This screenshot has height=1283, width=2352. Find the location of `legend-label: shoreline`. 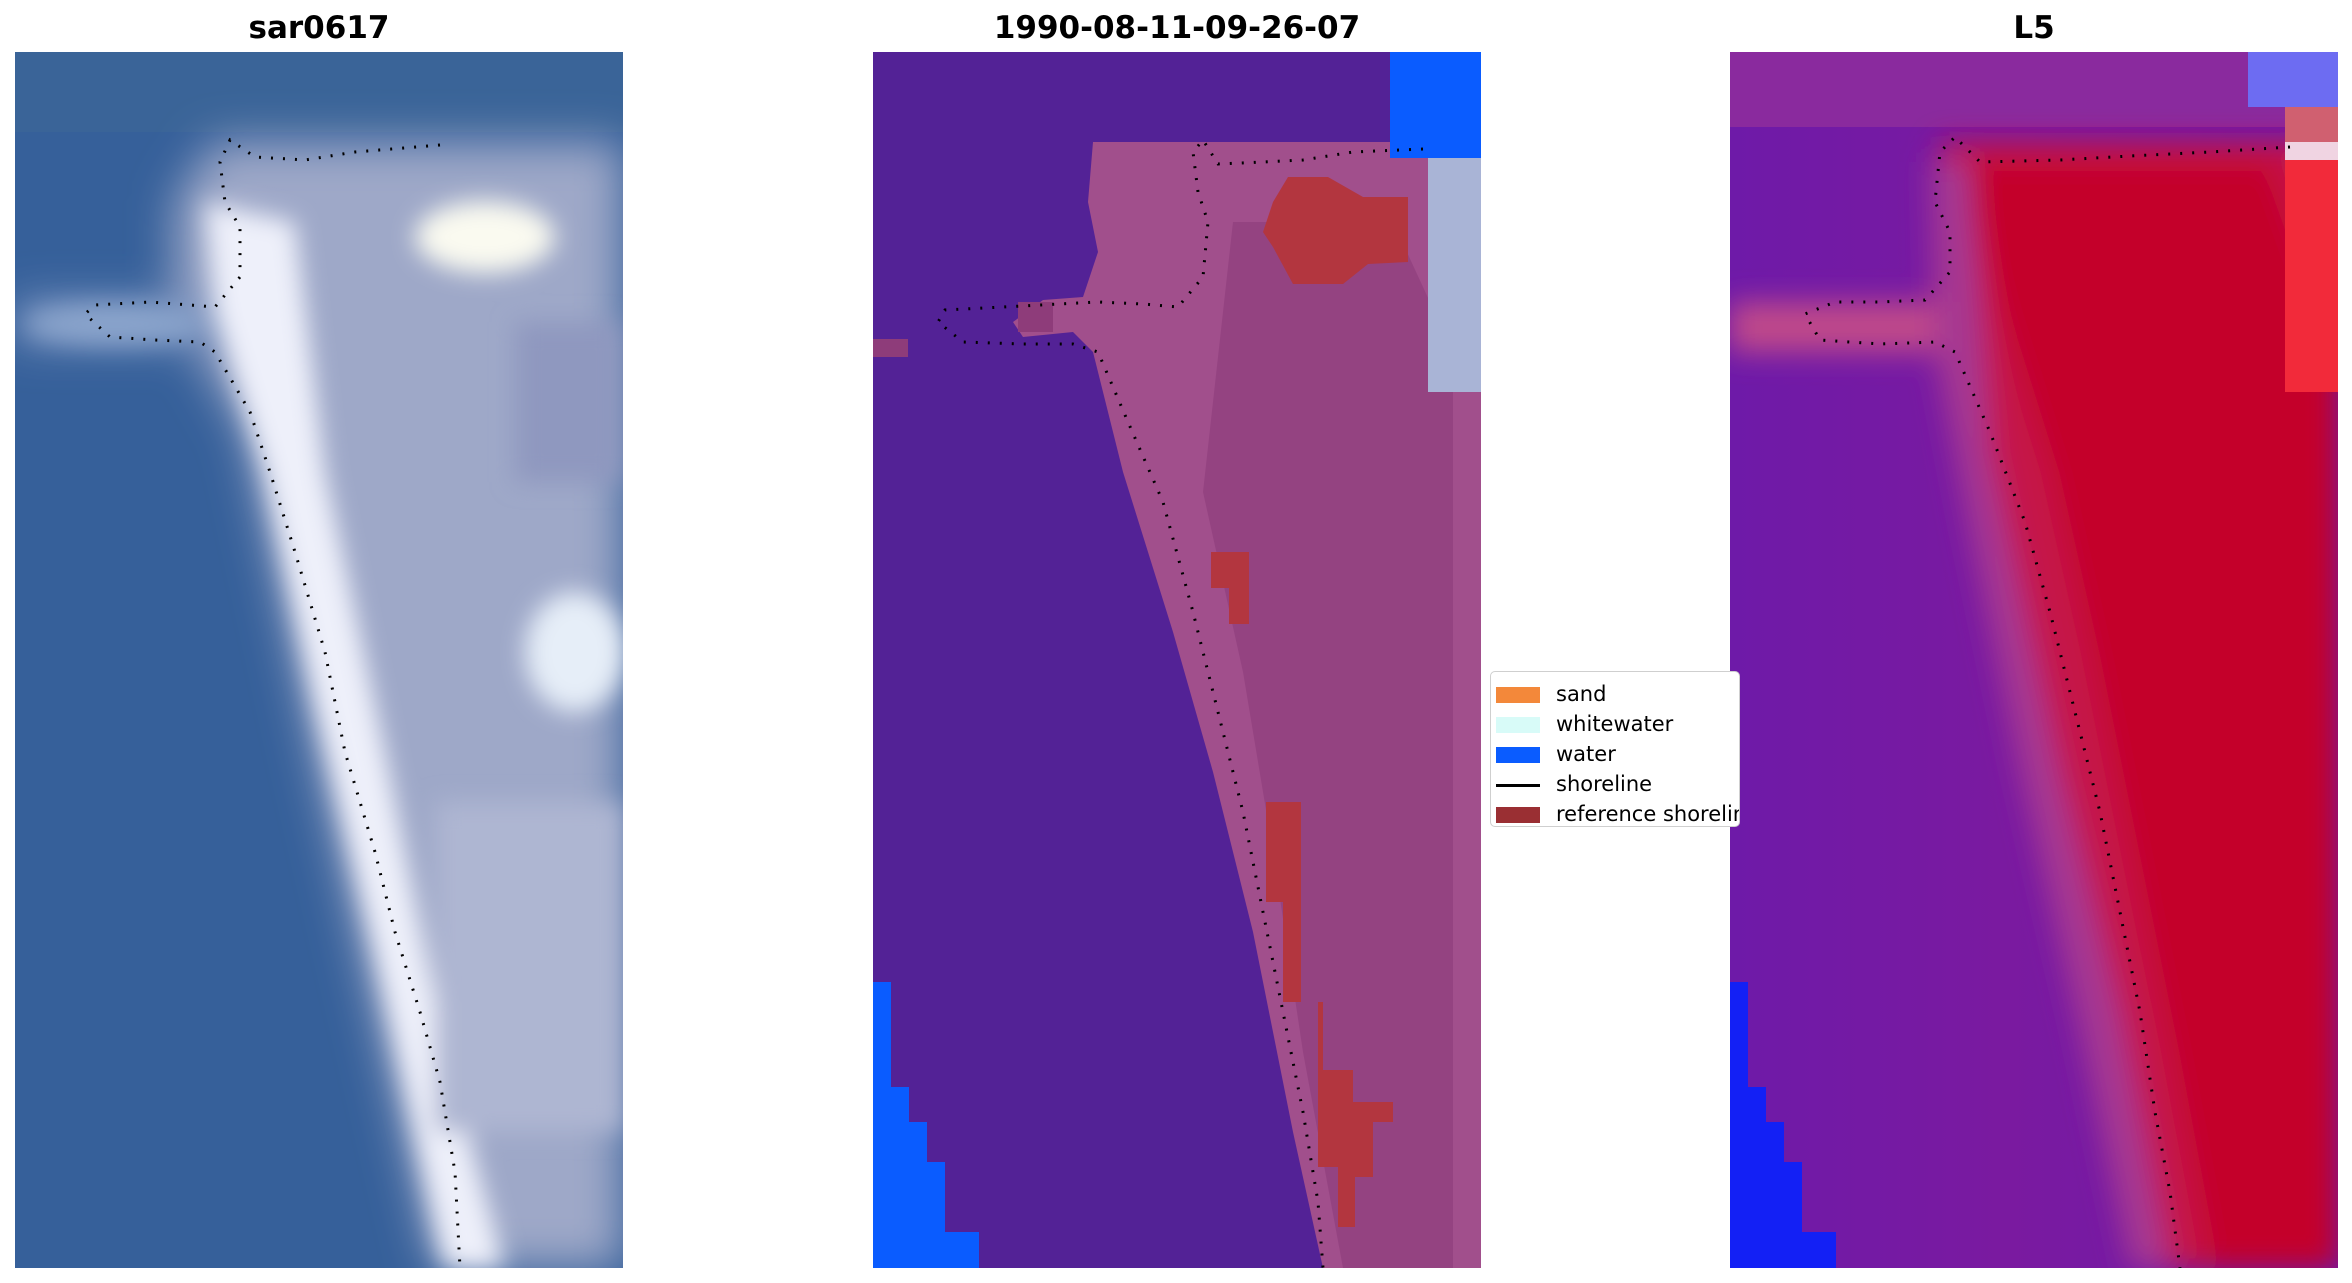

legend-label: shoreline is located at coordinates (1604, 784).